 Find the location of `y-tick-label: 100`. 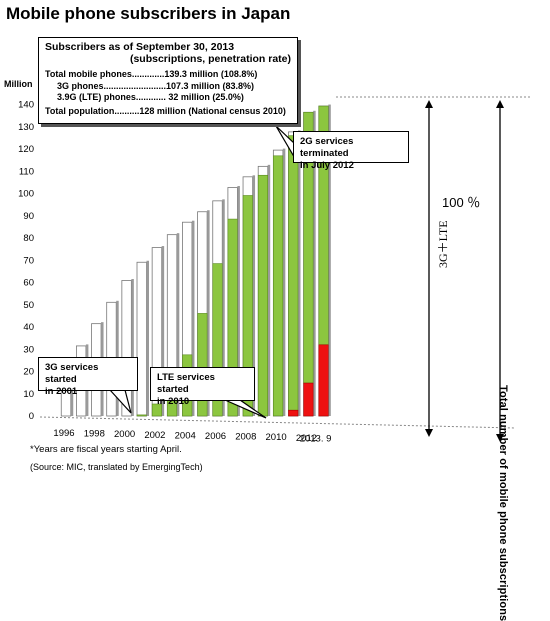

y-tick-label: 100 is located at coordinates (26, 194).